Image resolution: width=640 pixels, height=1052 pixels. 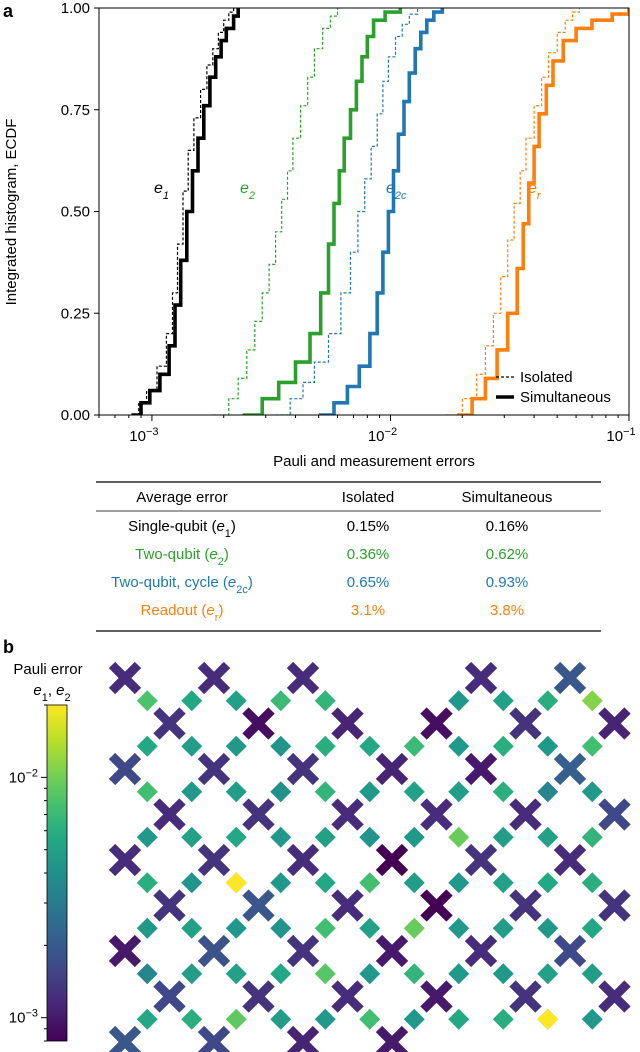 What do you see at coordinates (161, 191) in the screenshot?
I see `ecdf-curve-label-e1: e1` at bounding box center [161, 191].